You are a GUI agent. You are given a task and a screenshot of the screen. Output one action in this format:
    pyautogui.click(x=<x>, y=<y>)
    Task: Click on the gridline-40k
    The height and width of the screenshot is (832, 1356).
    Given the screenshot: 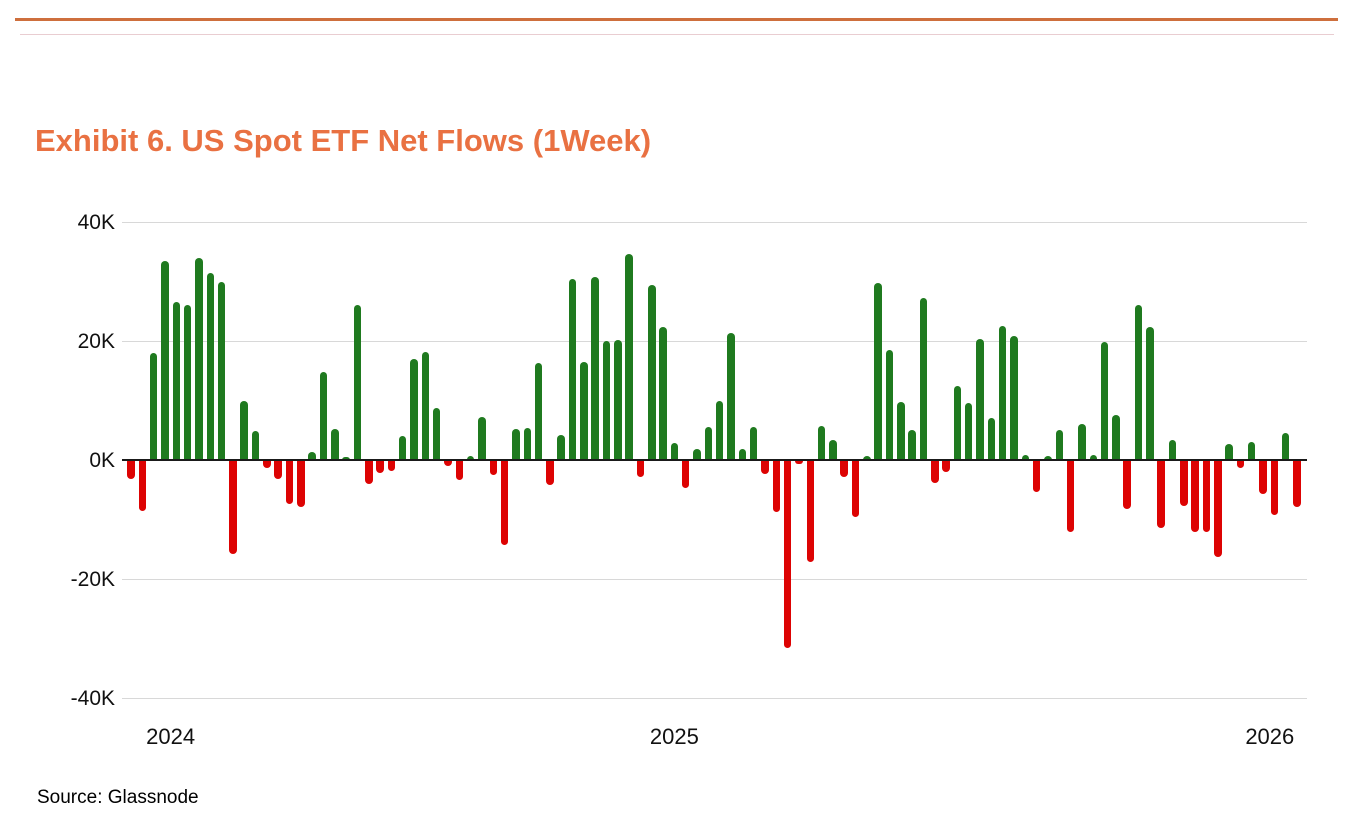 What is the action you would take?
    pyautogui.click(x=714, y=222)
    